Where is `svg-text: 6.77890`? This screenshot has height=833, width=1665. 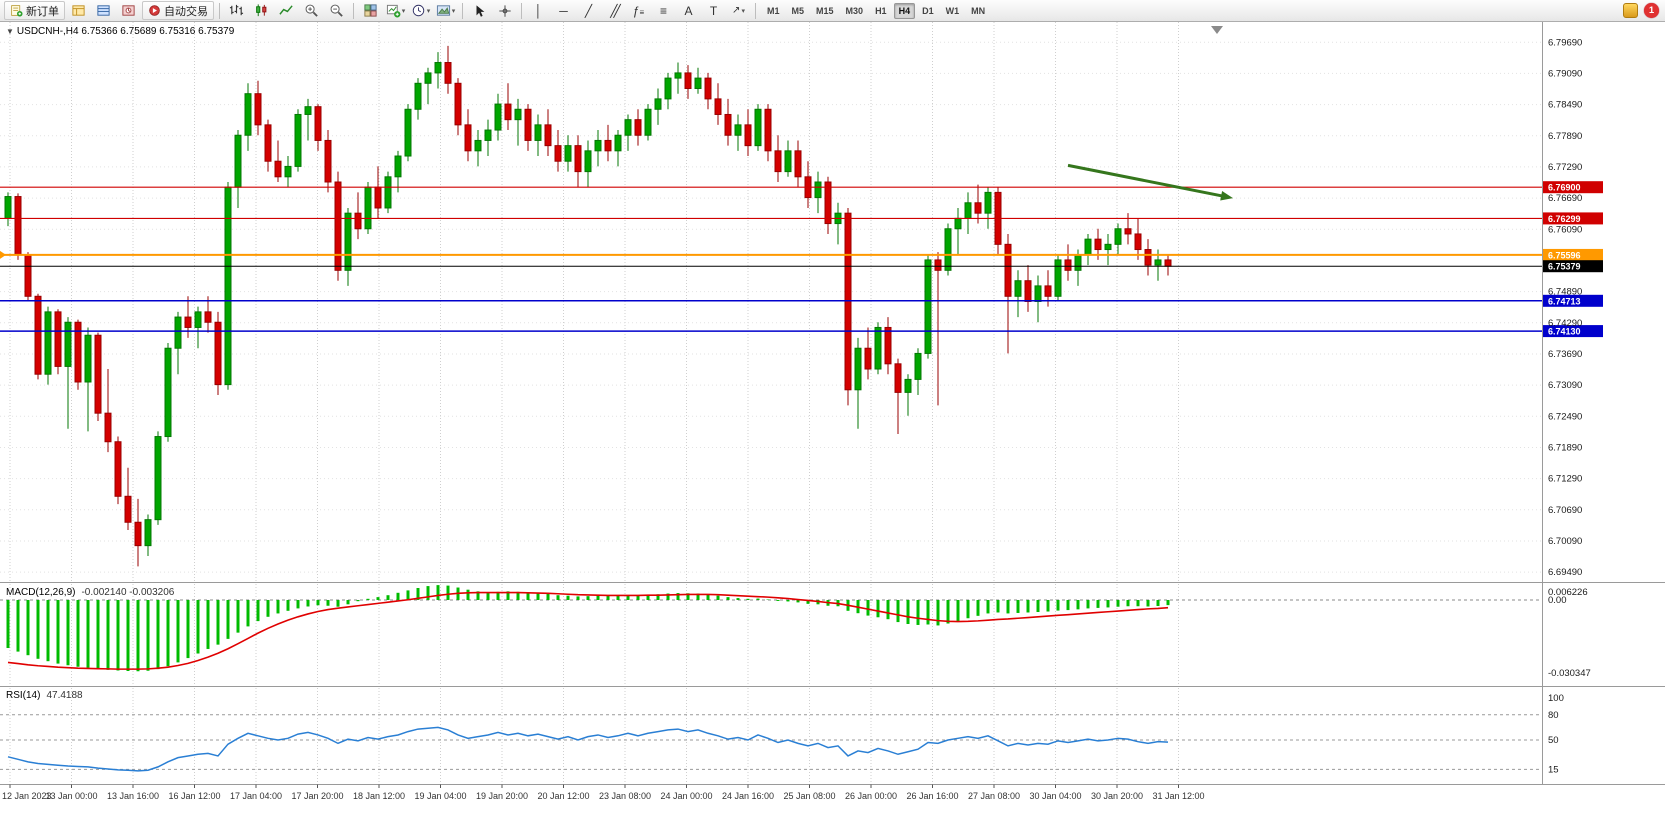 svg-text: 6.77890 is located at coordinates (1565, 136).